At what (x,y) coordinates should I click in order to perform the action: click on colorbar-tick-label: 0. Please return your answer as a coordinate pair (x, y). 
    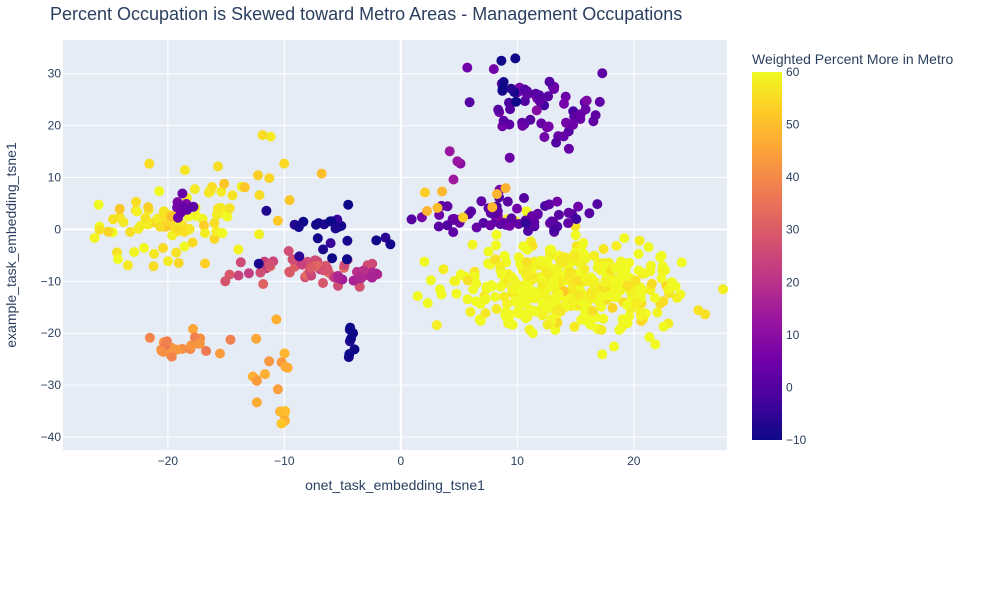
    Looking at the image, I should click on (789, 387).